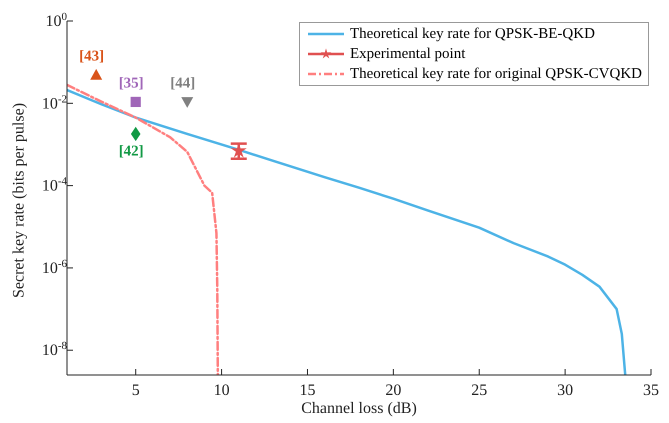 The height and width of the screenshot is (423, 669). I want to click on y-tick-label: 10$^{-4}$, so click(55, 185).